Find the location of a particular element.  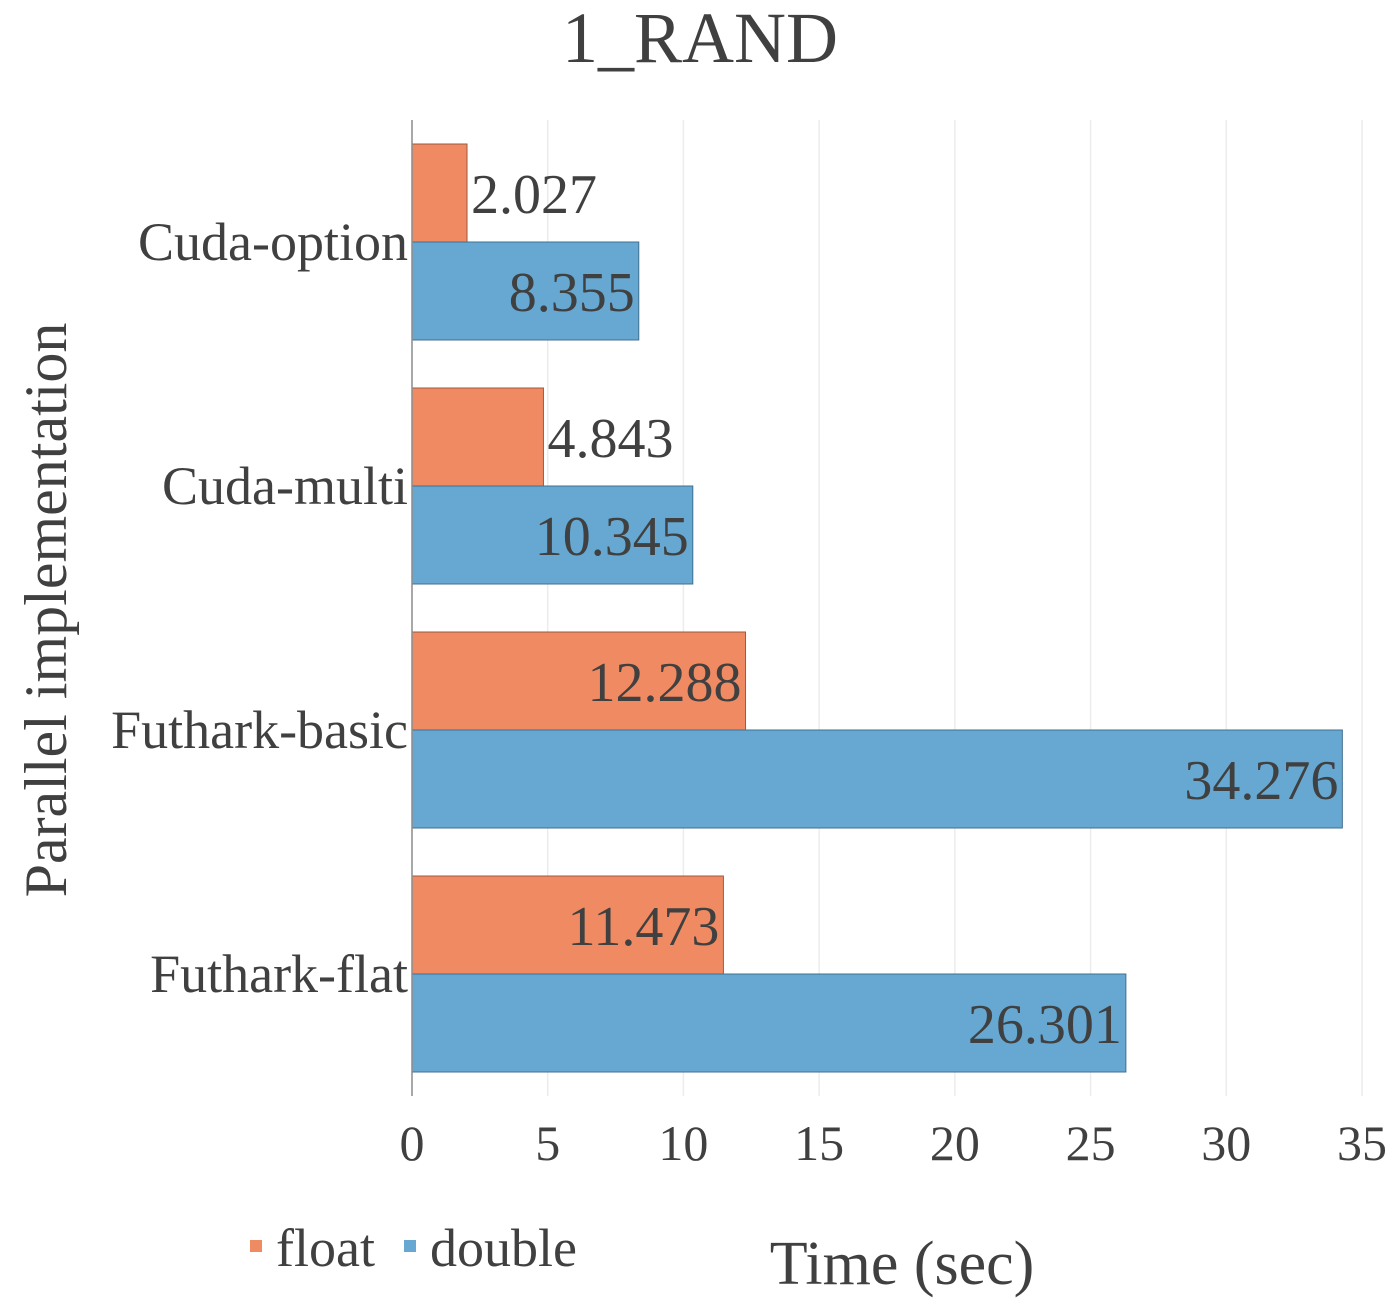

bar-float-futhark-flat is located at coordinates (567, 925).